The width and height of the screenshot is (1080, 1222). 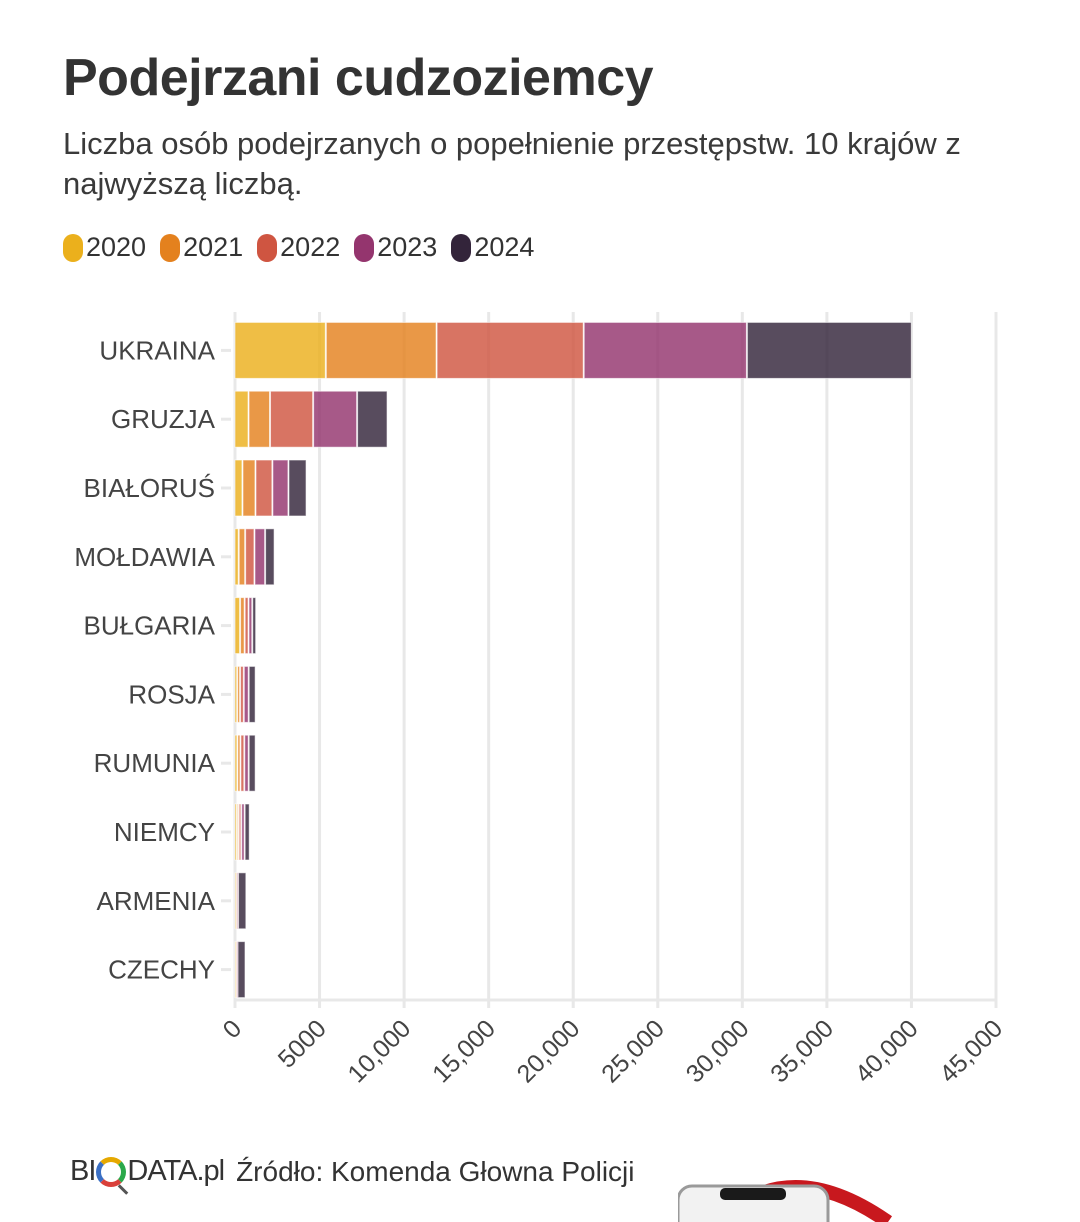 What do you see at coordinates (242, 557) in the screenshot?
I see `bar-mołdawia-2021` at bounding box center [242, 557].